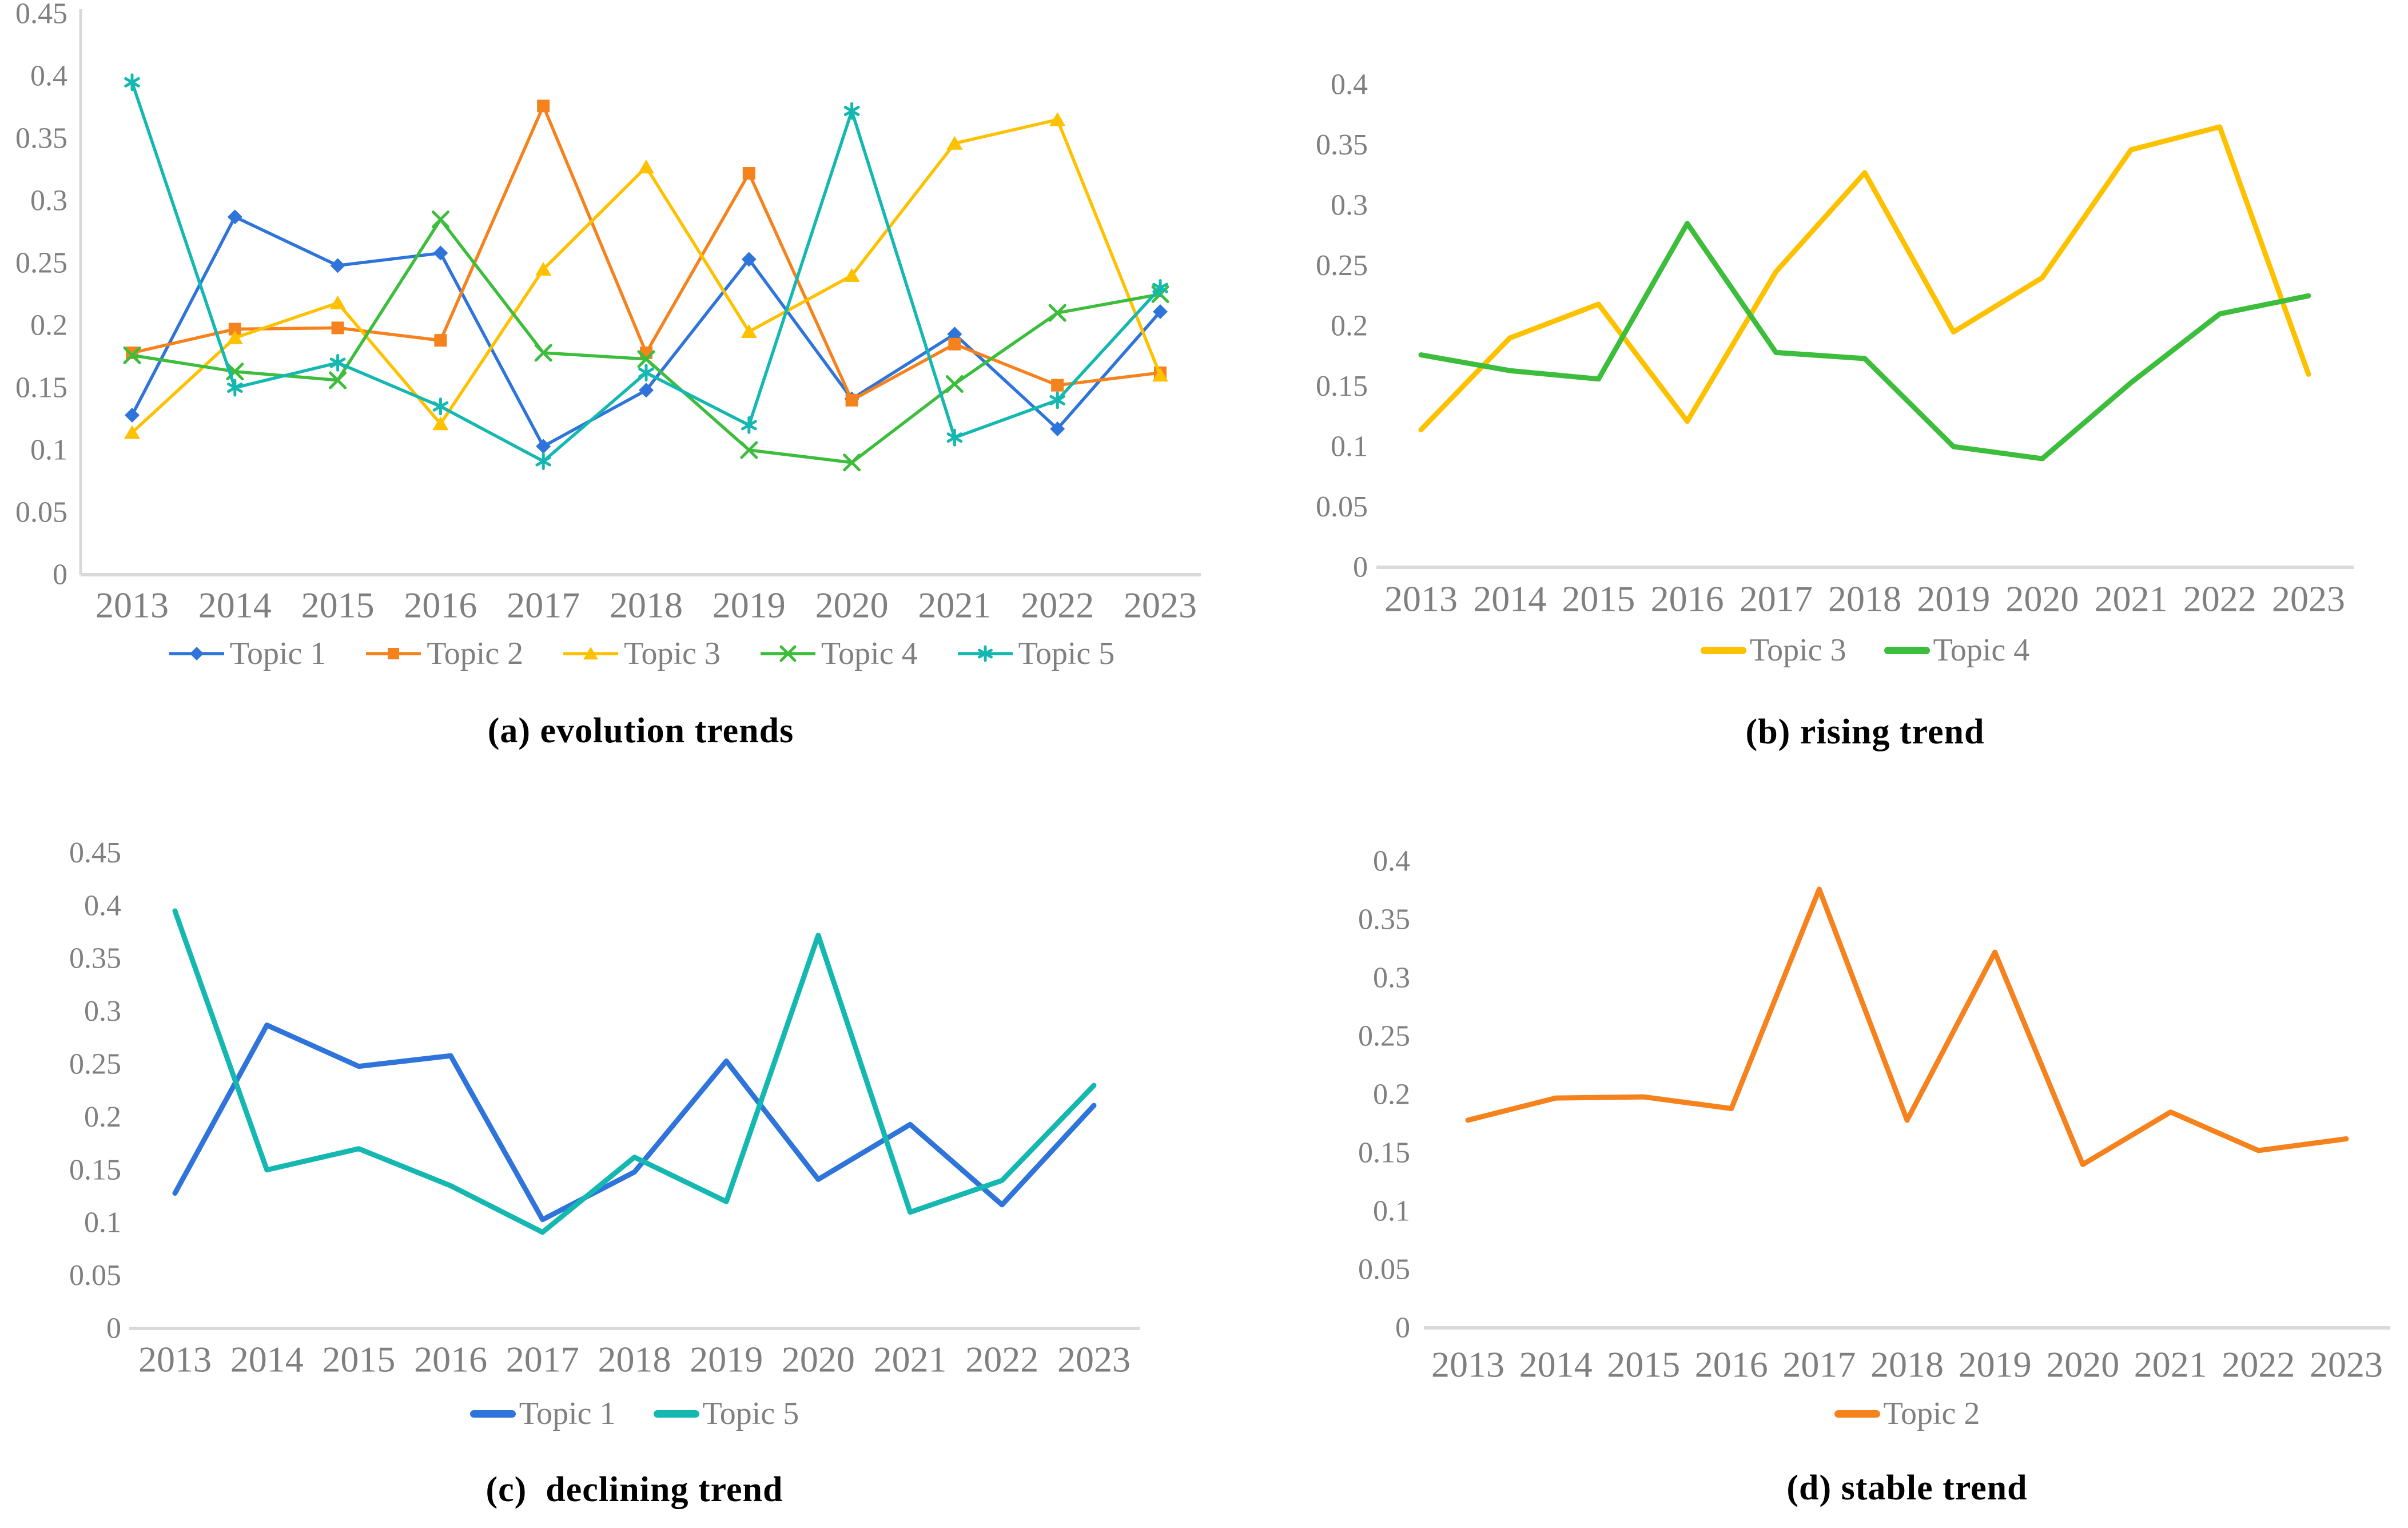 This screenshot has width=2408, height=1528. Describe the element at coordinates (1907, 1488) in the screenshot. I see `caption-stable-trend: (d) stable trend` at that location.